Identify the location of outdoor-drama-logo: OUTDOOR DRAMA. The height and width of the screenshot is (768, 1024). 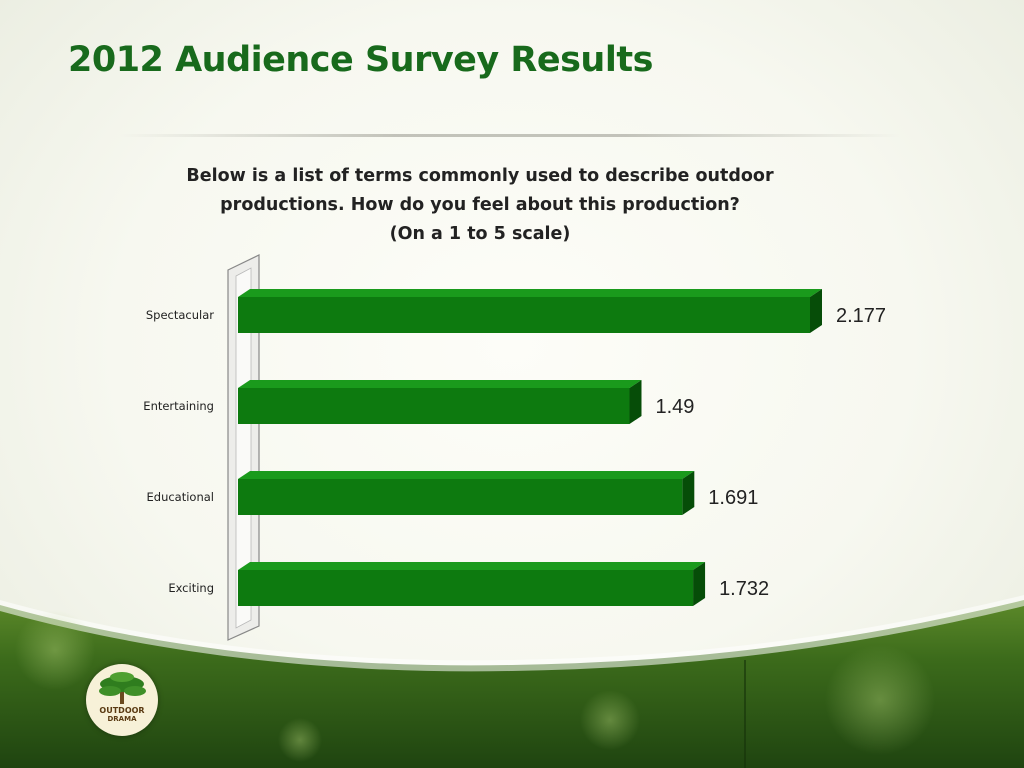
(122, 700).